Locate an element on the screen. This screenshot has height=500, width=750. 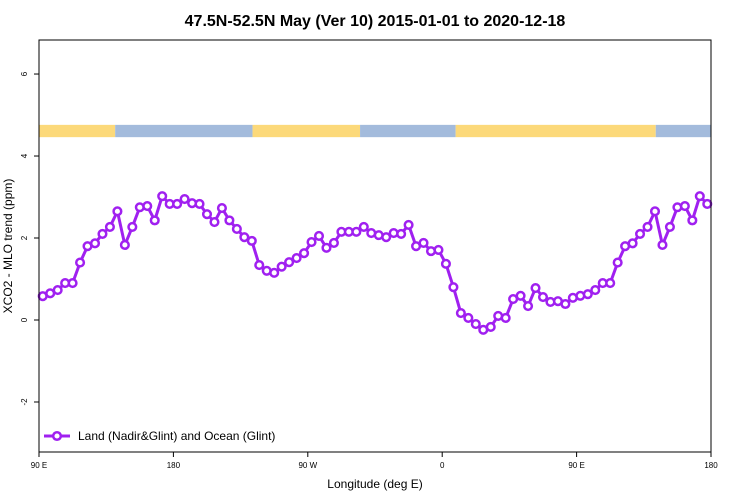
y-axis-label: XCO2 - MLO trend (ppm) is located at coordinates (8, 246).